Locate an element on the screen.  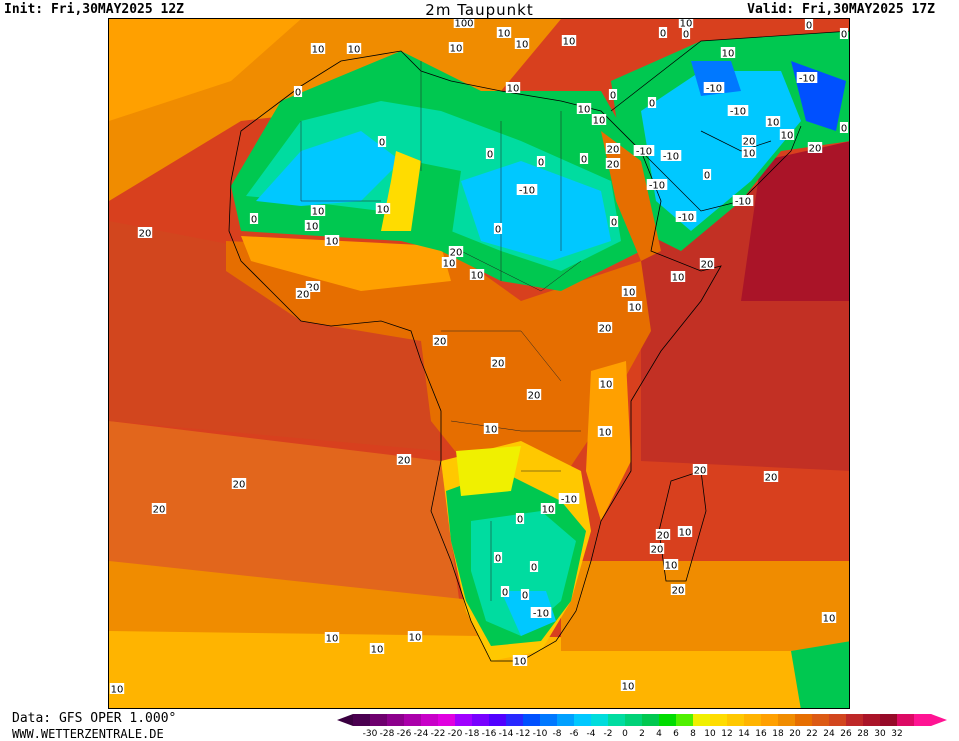
legend-tick-label: 10 is located at coordinates (710, 734).